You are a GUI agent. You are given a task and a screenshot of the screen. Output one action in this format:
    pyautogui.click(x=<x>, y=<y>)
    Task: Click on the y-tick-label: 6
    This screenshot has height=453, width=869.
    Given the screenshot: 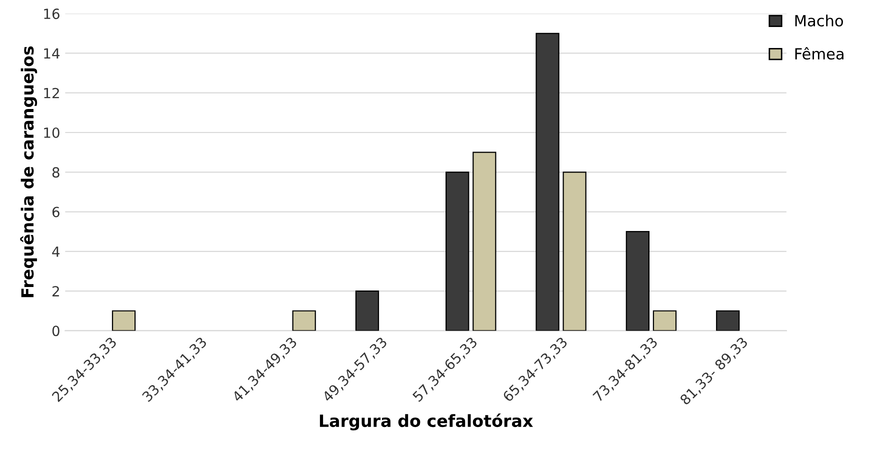 What is the action you would take?
    pyautogui.click(x=56, y=212)
    